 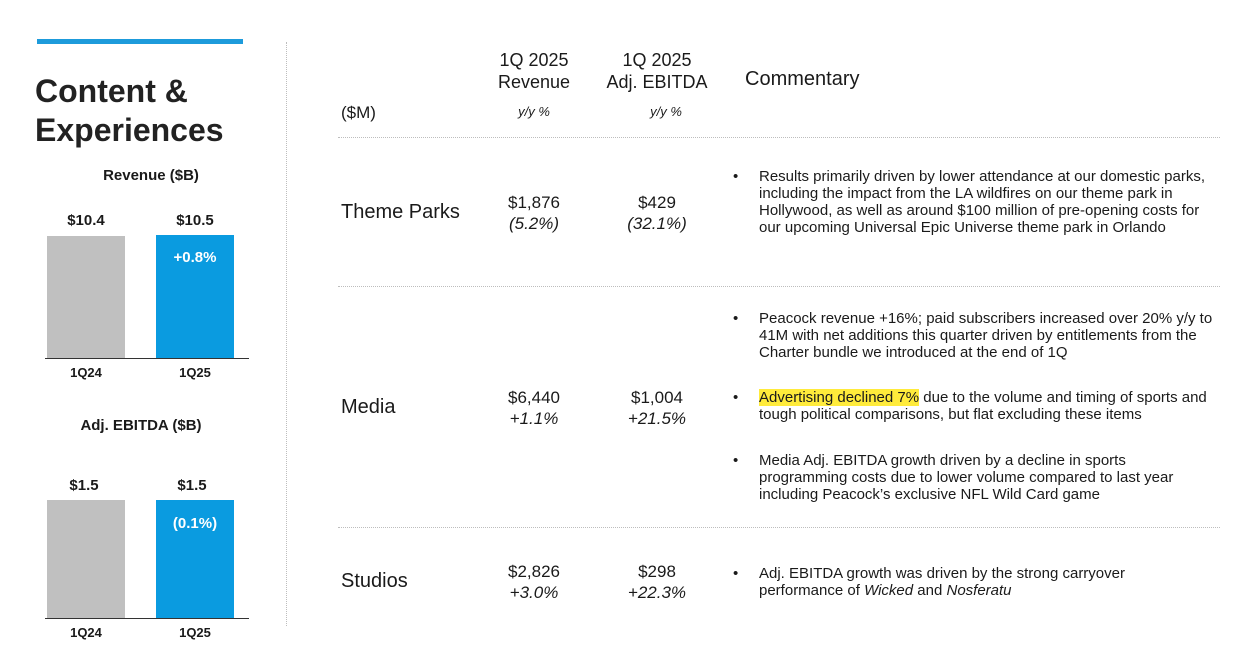 What do you see at coordinates (86, 297) in the screenshot?
I see `revenue-bar-1q24` at bounding box center [86, 297].